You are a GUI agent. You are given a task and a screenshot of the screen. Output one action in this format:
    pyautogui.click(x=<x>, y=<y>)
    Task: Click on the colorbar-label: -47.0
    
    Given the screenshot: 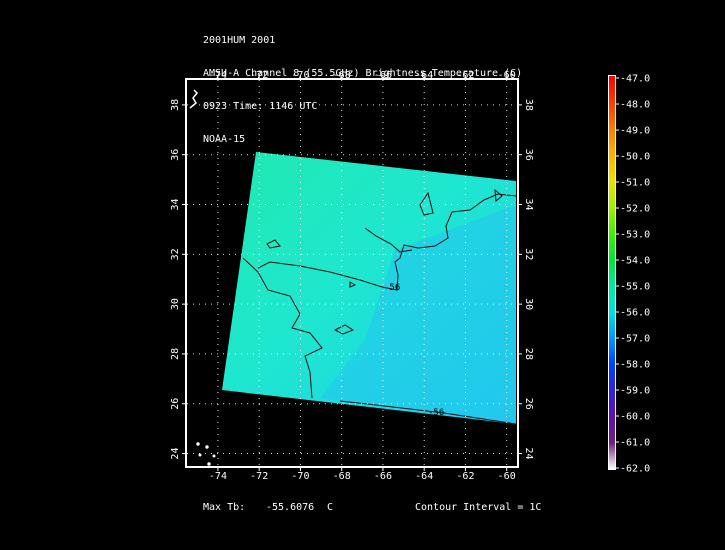 What is the action you would take?
    pyautogui.click(x=635, y=79)
    